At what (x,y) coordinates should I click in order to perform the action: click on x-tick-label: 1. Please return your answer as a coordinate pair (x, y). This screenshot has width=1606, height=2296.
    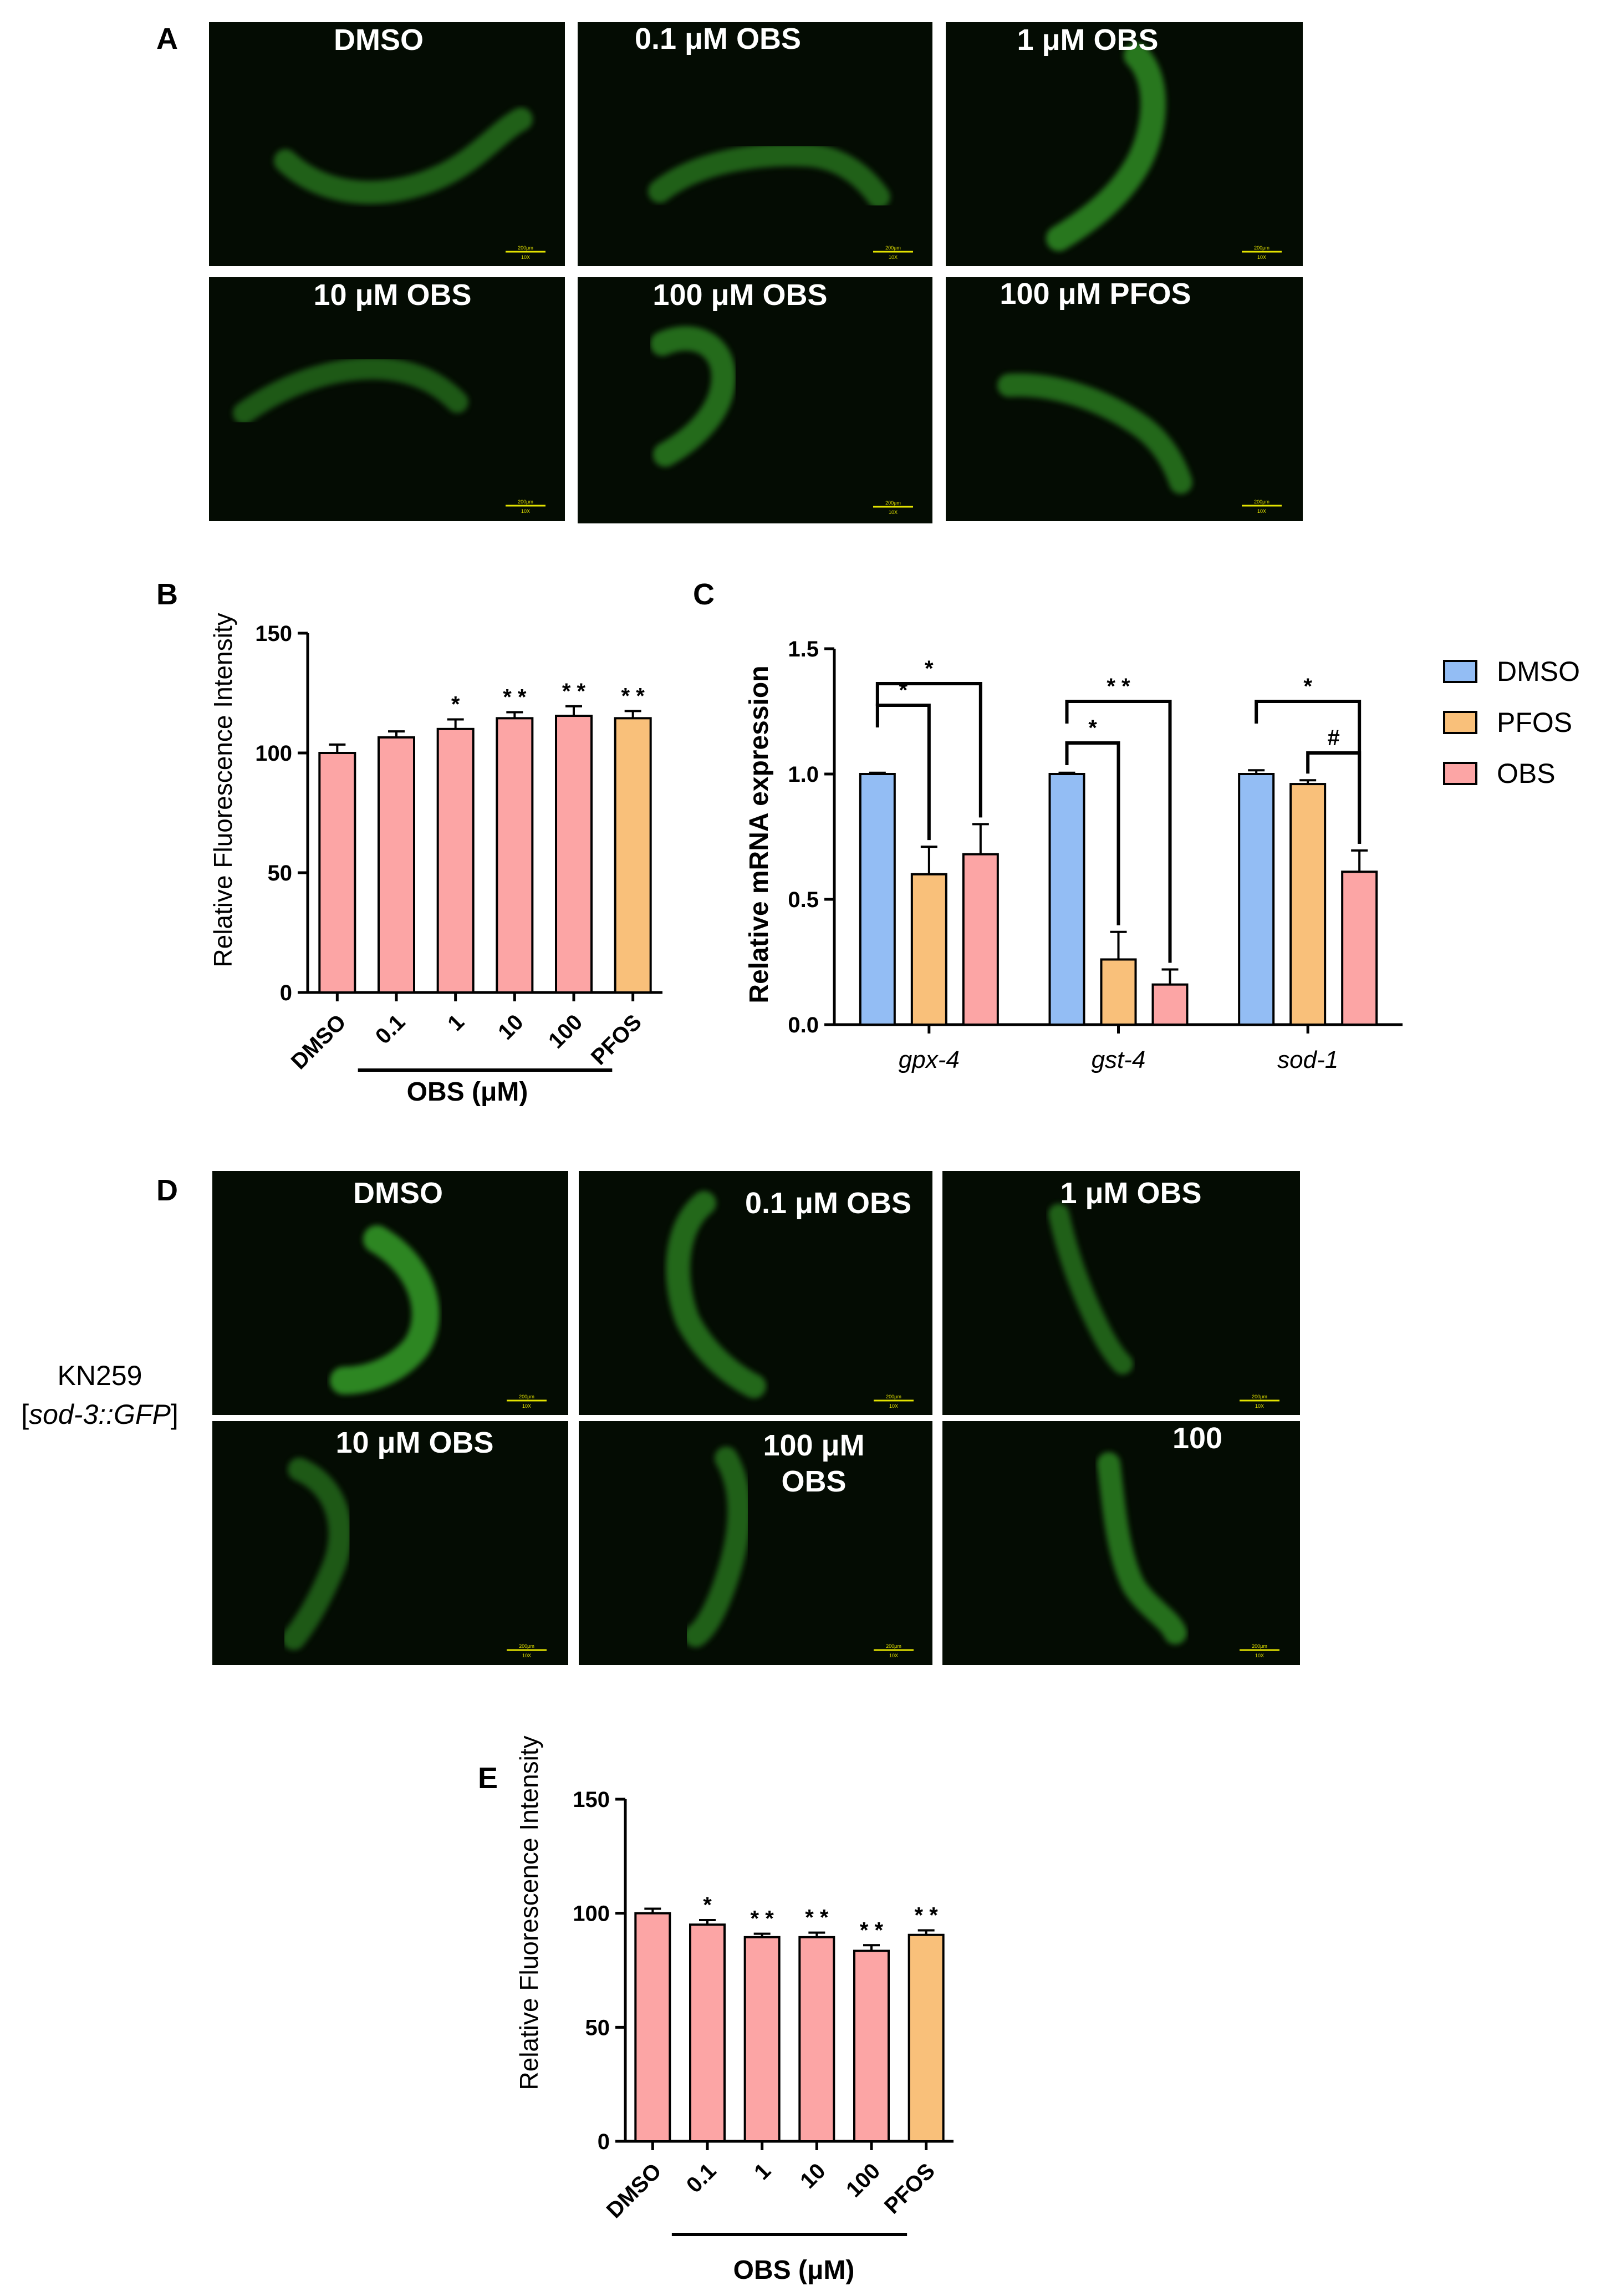
    Looking at the image, I should click on (456, 1023).